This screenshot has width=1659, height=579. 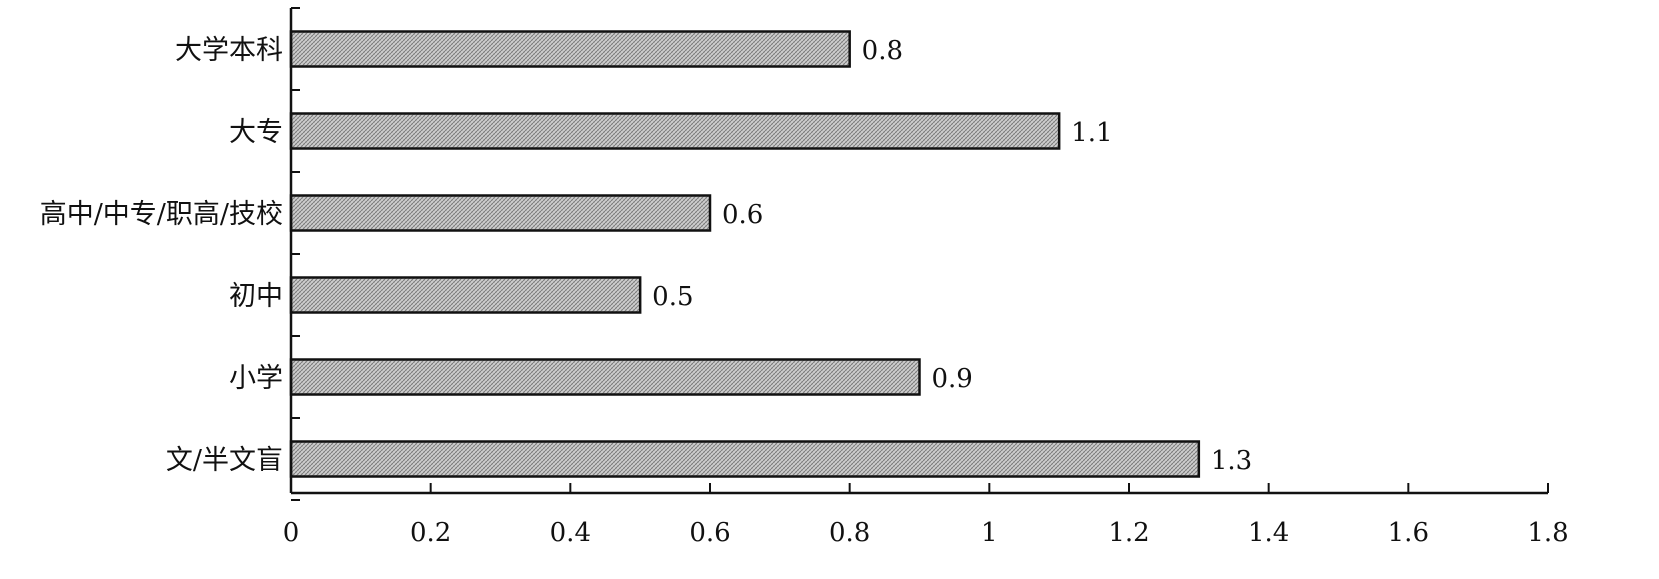 What do you see at coordinates (672, 297) in the screenshot?
I see `value-label-3: 0.5` at bounding box center [672, 297].